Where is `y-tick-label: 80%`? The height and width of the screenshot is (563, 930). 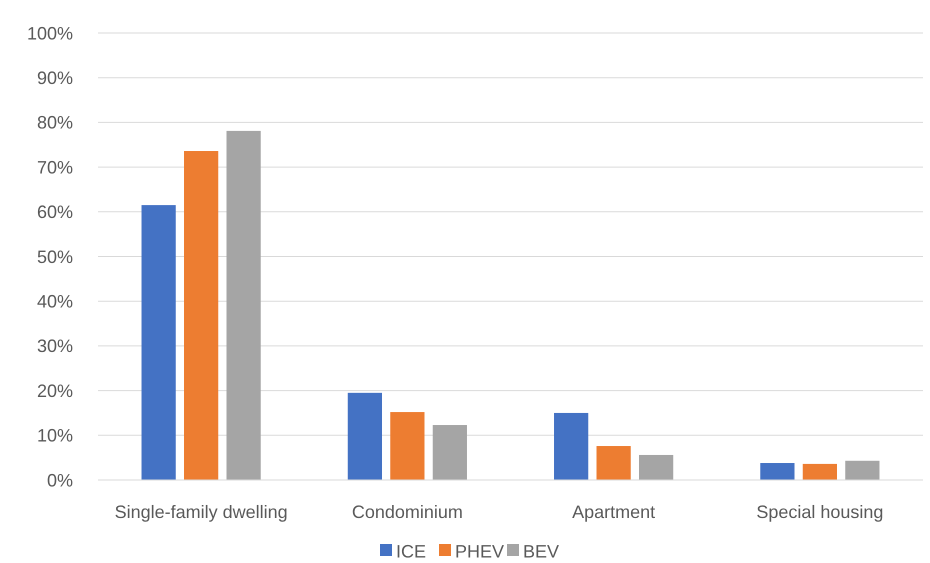
y-tick-label: 80% is located at coordinates (54, 122).